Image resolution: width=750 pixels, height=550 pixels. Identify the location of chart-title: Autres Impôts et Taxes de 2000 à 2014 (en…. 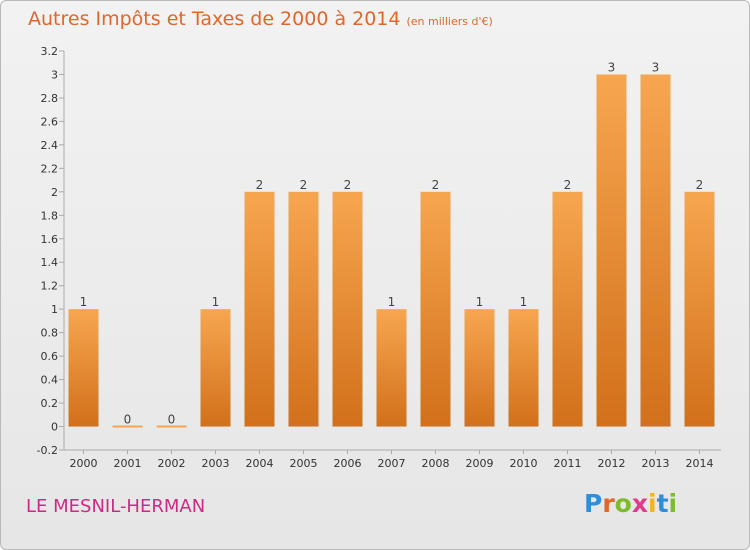
(260, 19).